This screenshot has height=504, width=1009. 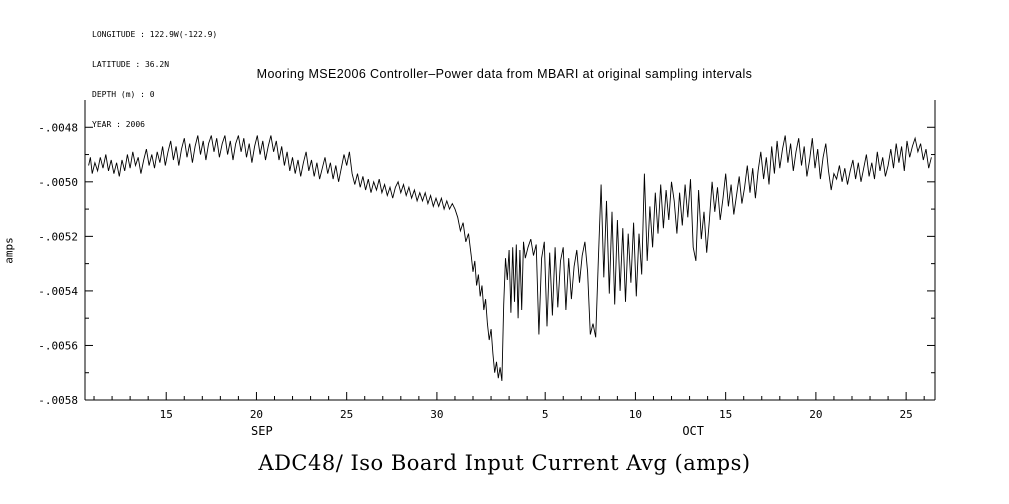 What do you see at coordinates (262, 431) in the screenshot?
I see `month-label: SEP` at bounding box center [262, 431].